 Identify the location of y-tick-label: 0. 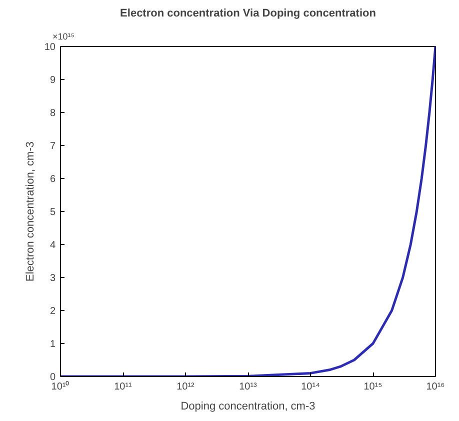
(53, 377).